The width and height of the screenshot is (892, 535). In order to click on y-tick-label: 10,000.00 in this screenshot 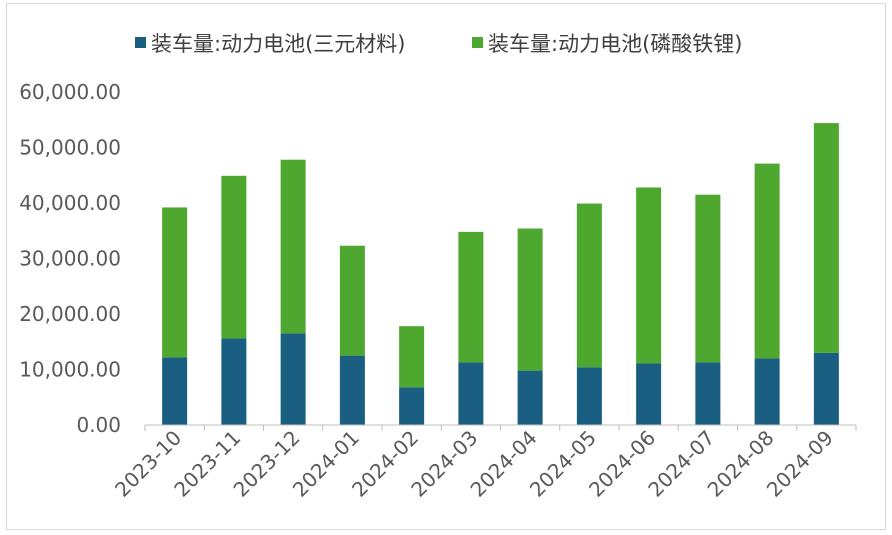, I will do `click(70, 370)`.